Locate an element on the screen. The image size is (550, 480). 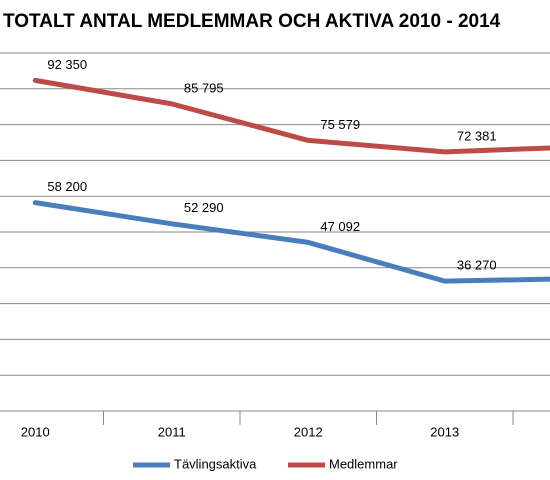
data-label: 52 290 is located at coordinates (204, 207).